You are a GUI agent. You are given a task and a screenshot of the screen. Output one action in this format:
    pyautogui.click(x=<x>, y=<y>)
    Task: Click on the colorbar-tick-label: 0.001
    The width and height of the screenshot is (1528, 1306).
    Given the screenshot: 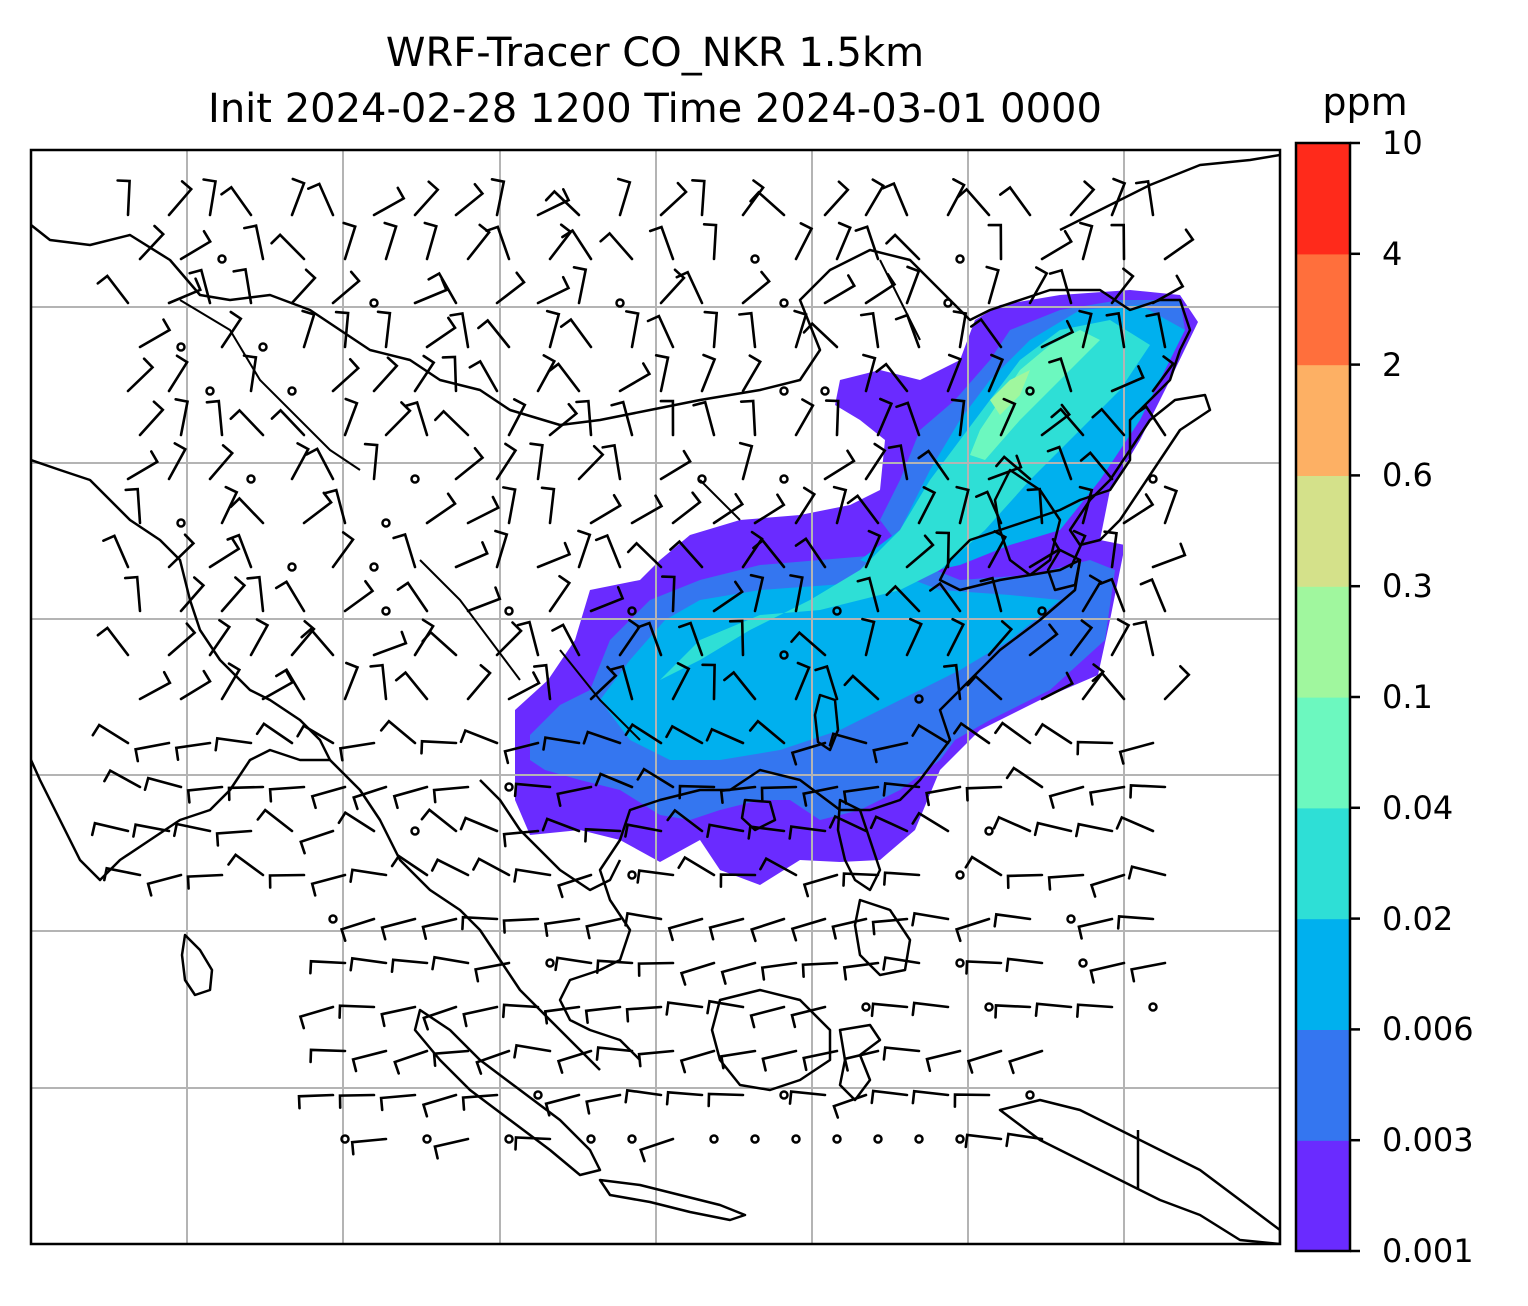 What is the action you would take?
    pyautogui.click(x=1428, y=1251)
    